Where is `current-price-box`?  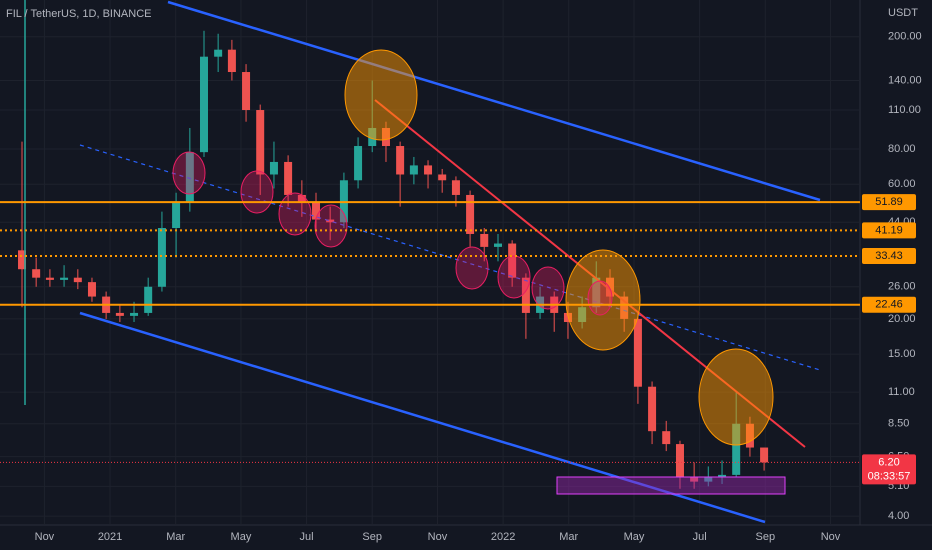 current-price-box is located at coordinates (889, 469).